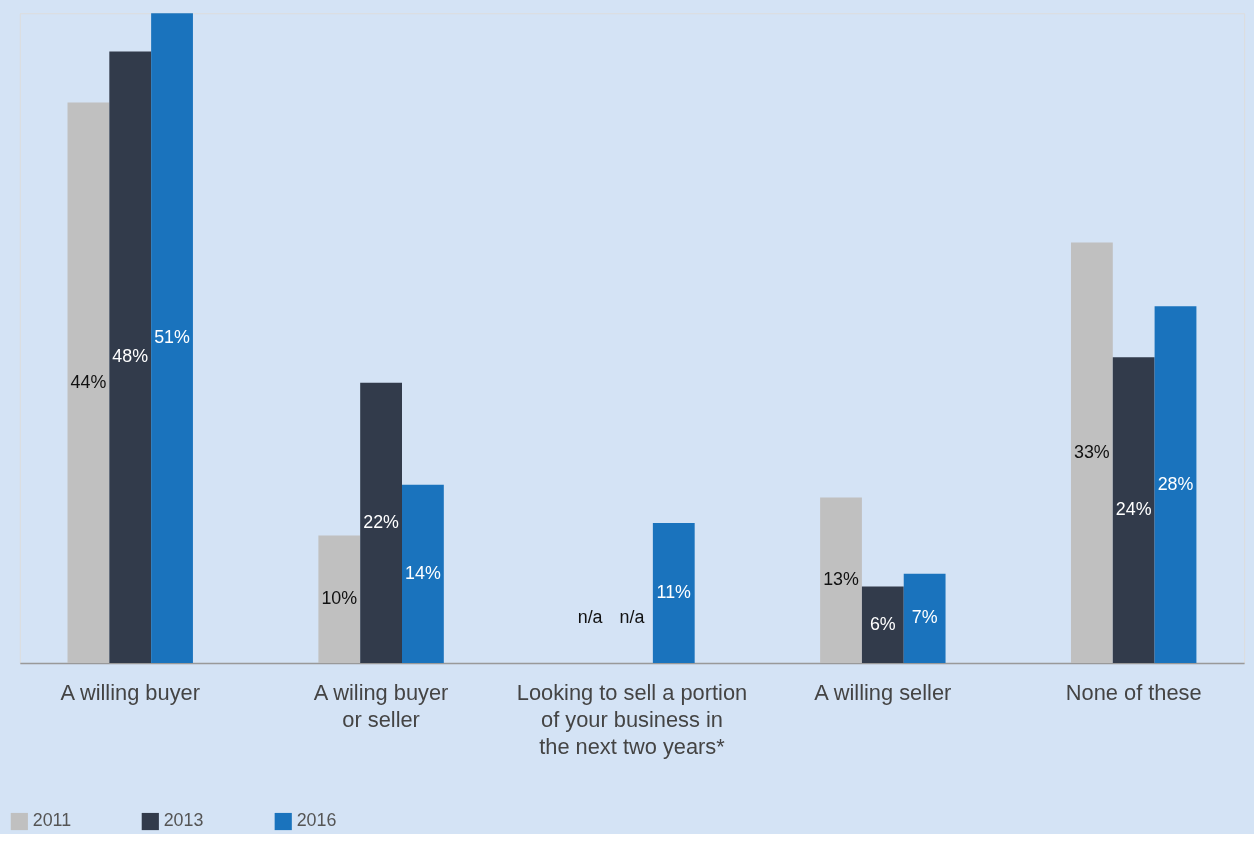  Describe the element at coordinates (883, 693) in the screenshot. I see `x-tick-label: A willing seller` at that location.